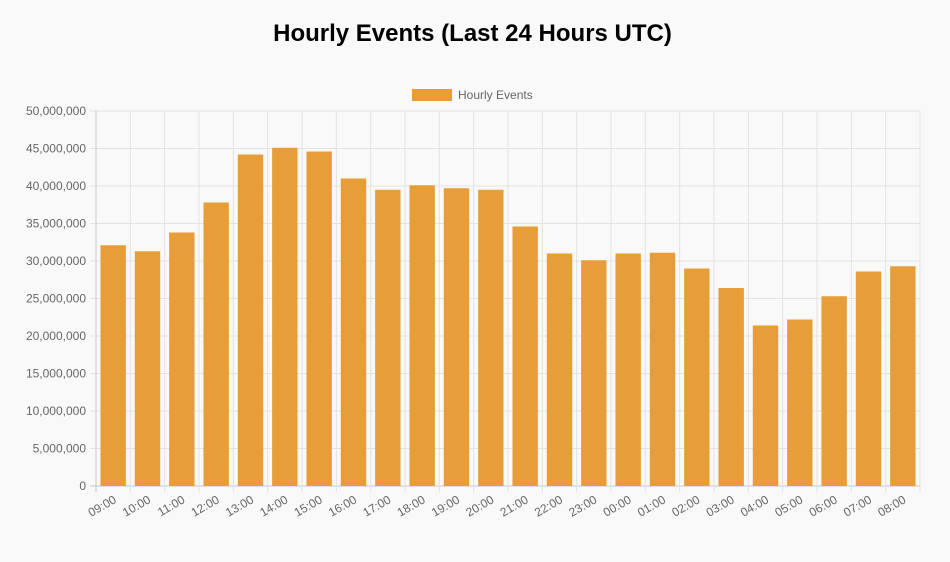  I want to click on legend: Hourly Events, so click(472, 95).